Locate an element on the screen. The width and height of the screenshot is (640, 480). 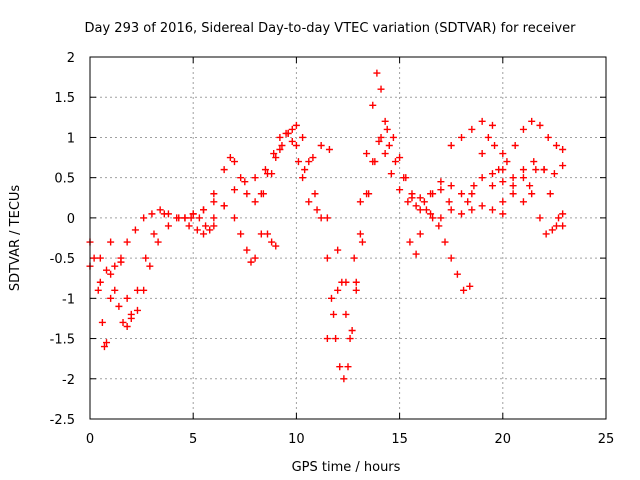
x-tick-label: 15 is located at coordinates (399, 439).